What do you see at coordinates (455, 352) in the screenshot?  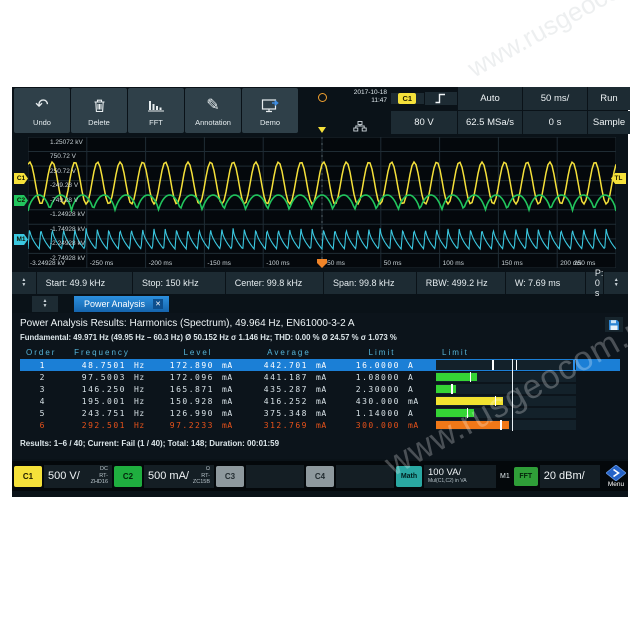 I see `header-limit-bar: Limit` at bounding box center [455, 352].